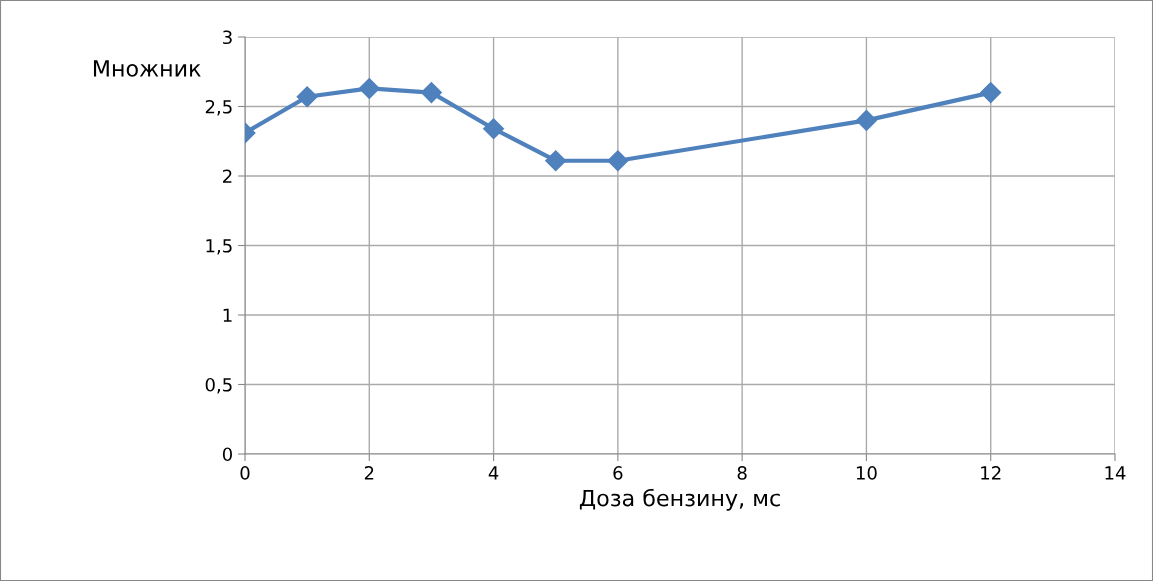 Image resolution: width=1153 pixels, height=581 pixels. What do you see at coordinates (991, 473) in the screenshot?
I see `x-tick-label: 12` at bounding box center [991, 473].